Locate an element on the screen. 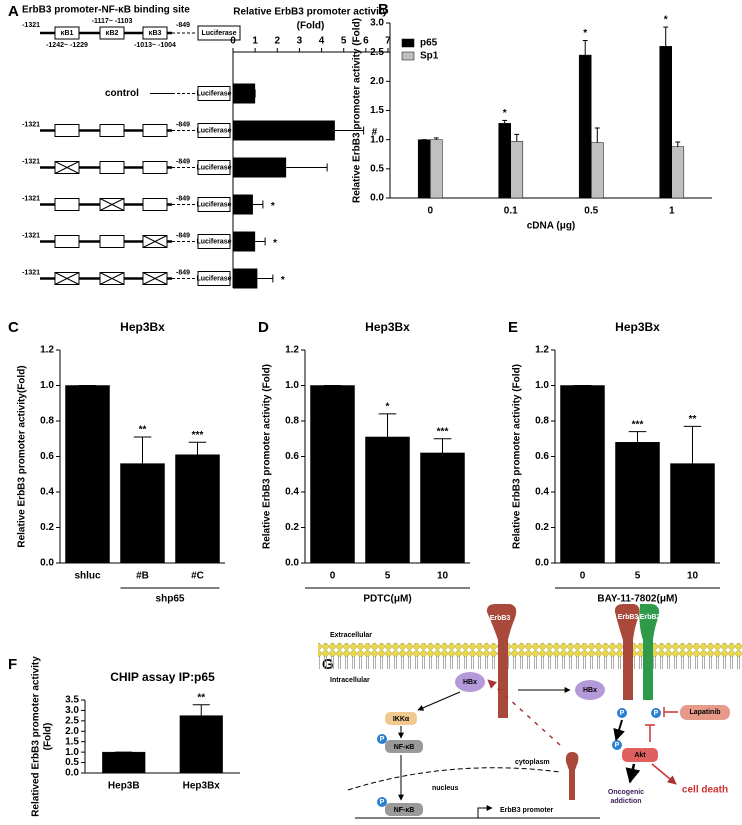  site-label: κB2 is located at coordinates (112, 33).